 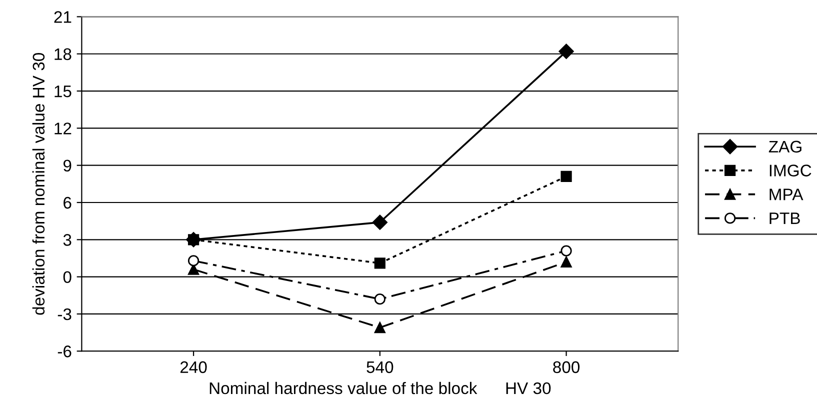 I want to click on y-tick-label: 15, so click(x=63, y=92).